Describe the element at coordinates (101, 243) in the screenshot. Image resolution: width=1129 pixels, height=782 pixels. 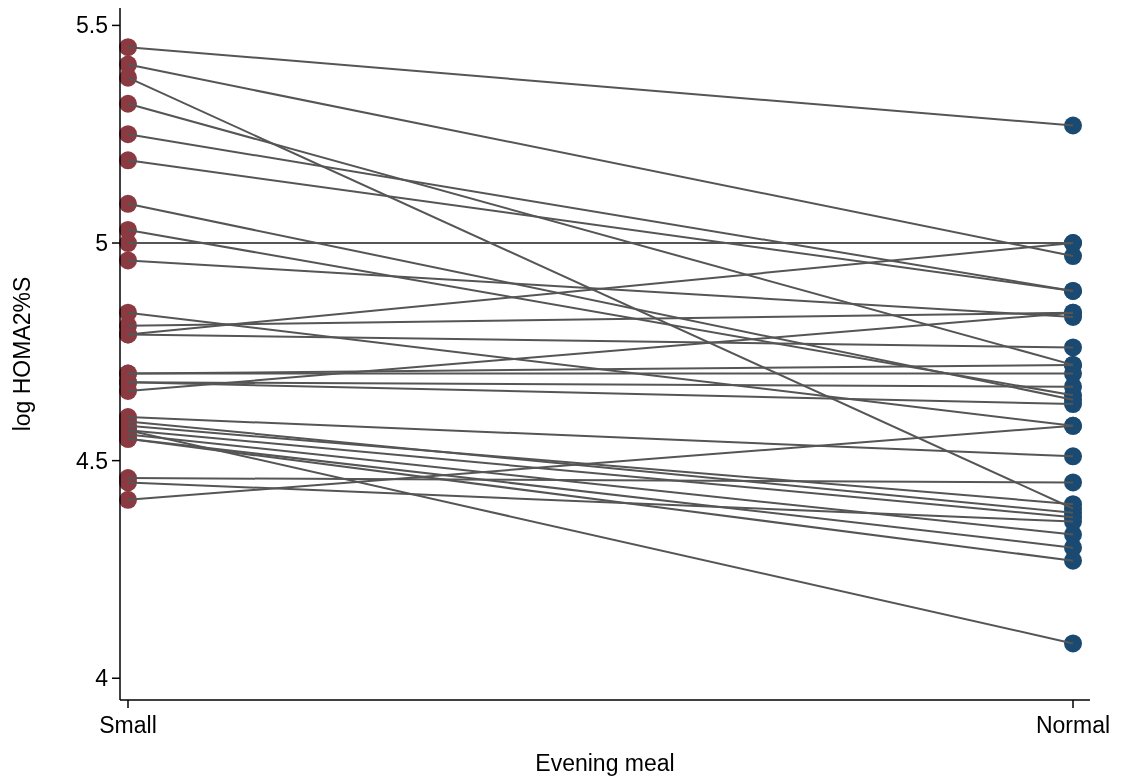
I see `y-tick-label: 5` at that location.